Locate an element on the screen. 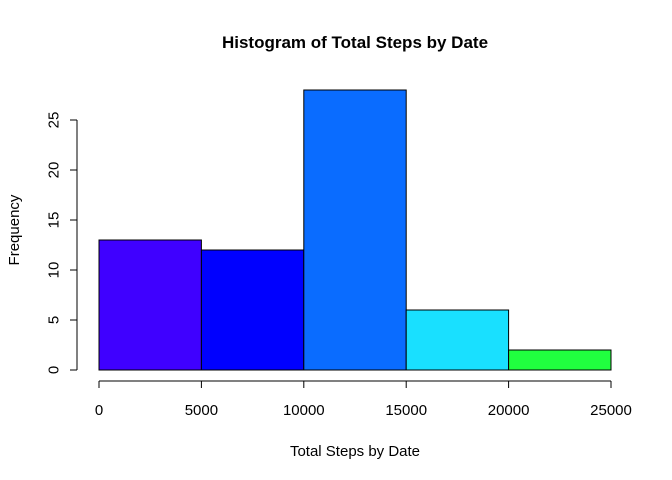 Image resolution: width=672 pixels, height=480 pixels. chart-title: Histogram of Total Steps by Date is located at coordinates (355, 42).